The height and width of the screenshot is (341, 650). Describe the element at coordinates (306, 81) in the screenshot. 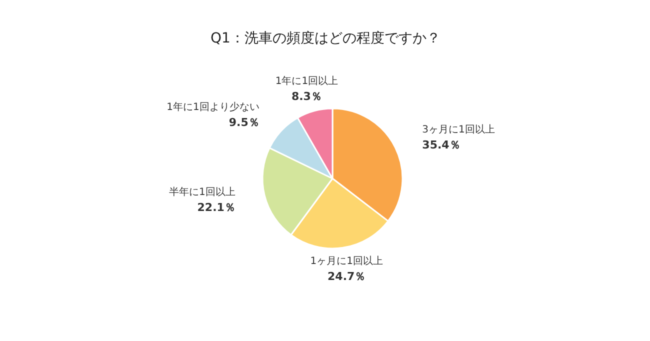

I see `slice-label: 1年に1回以上` at that location.